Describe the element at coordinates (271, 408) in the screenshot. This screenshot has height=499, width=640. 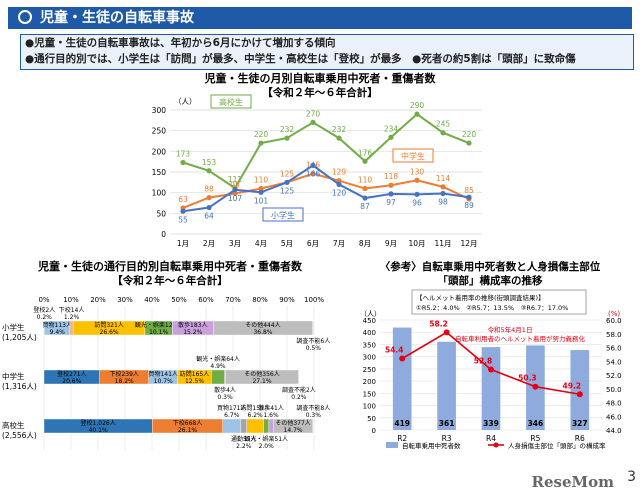
I see `segment-label: 散歩41人` at that location.